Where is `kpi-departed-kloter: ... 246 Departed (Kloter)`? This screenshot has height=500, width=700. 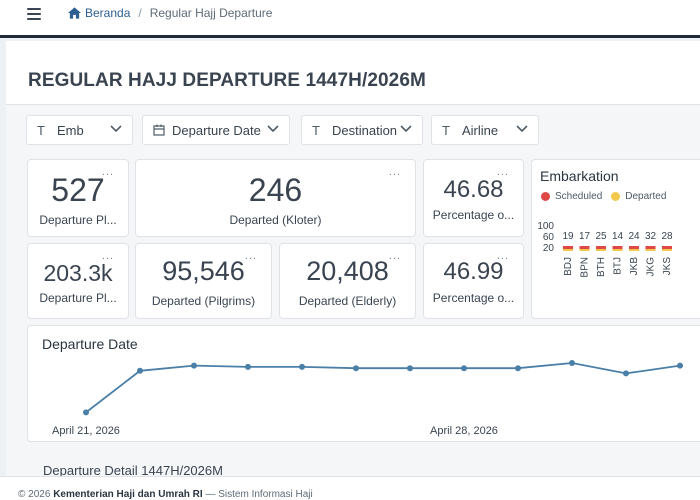 kpi-departed-kloter: ... 246 Departed (Kloter) is located at coordinates (275, 198).